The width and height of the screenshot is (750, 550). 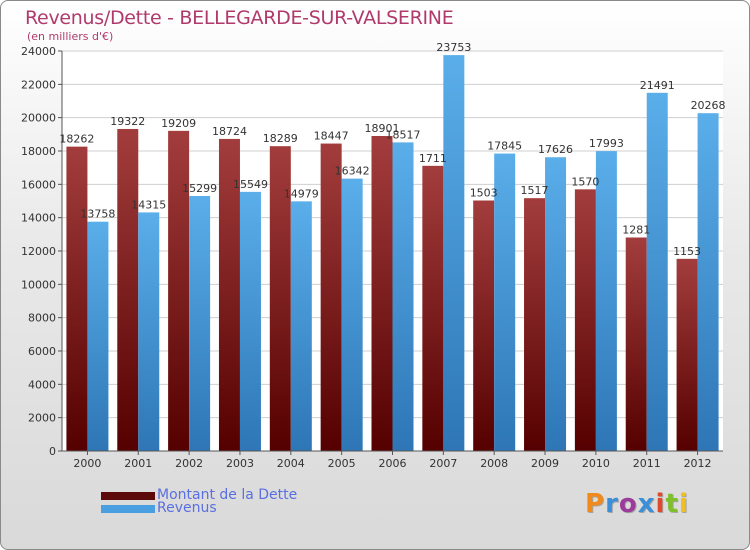 What do you see at coordinates (687, 354) in the screenshot?
I see `bar-debt-2012` at bounding box center [687, 354].